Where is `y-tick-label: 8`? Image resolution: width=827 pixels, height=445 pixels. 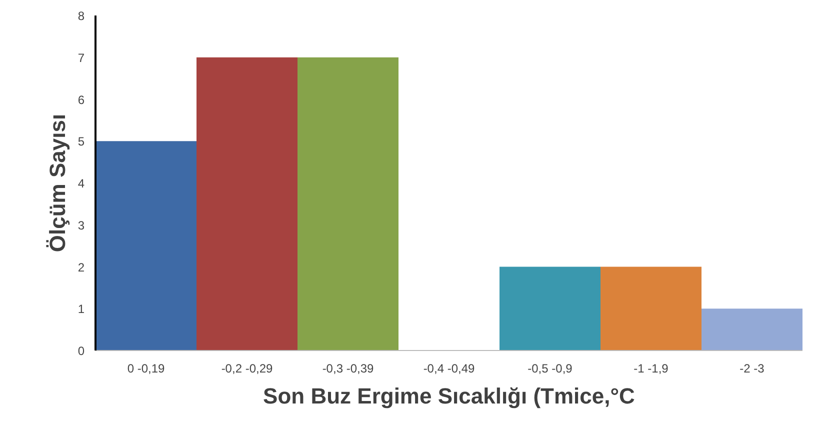
y-tick-label: 8 is located at coordinates (81, 16).